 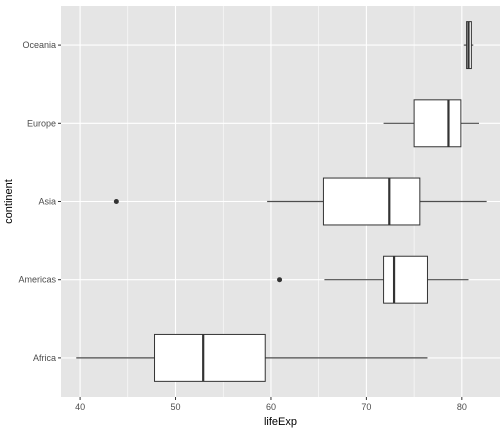 I want to click on x-axis: 40 50 60 70 80, so click(x=271, y=404).